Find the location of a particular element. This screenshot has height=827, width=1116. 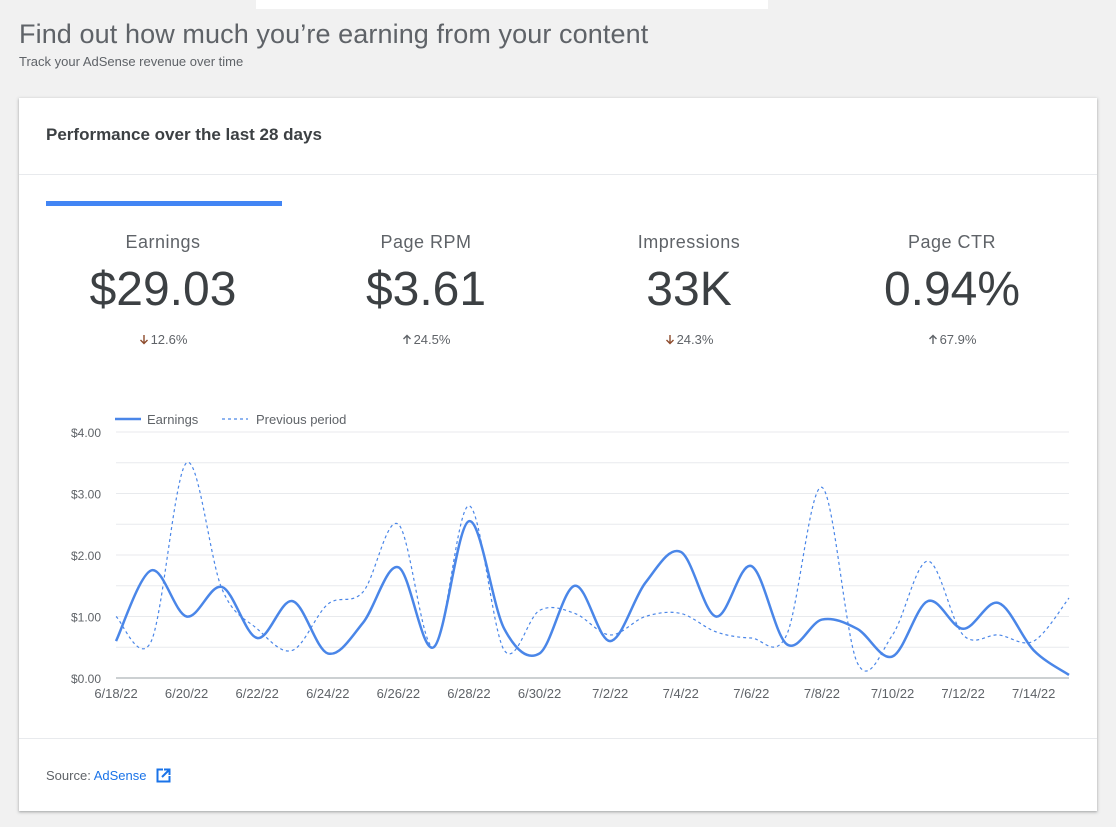

metric-label: Impressions is located at coordinates (689, 242).